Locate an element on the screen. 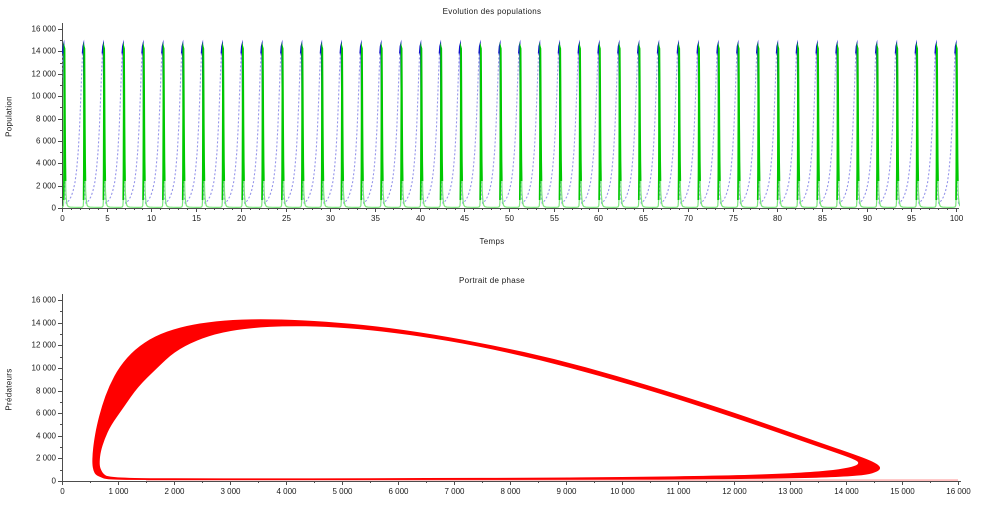 This screenshot has height=508, width=984. evolution-xlabel-temps: Temps is located at coordinates (492, 241).